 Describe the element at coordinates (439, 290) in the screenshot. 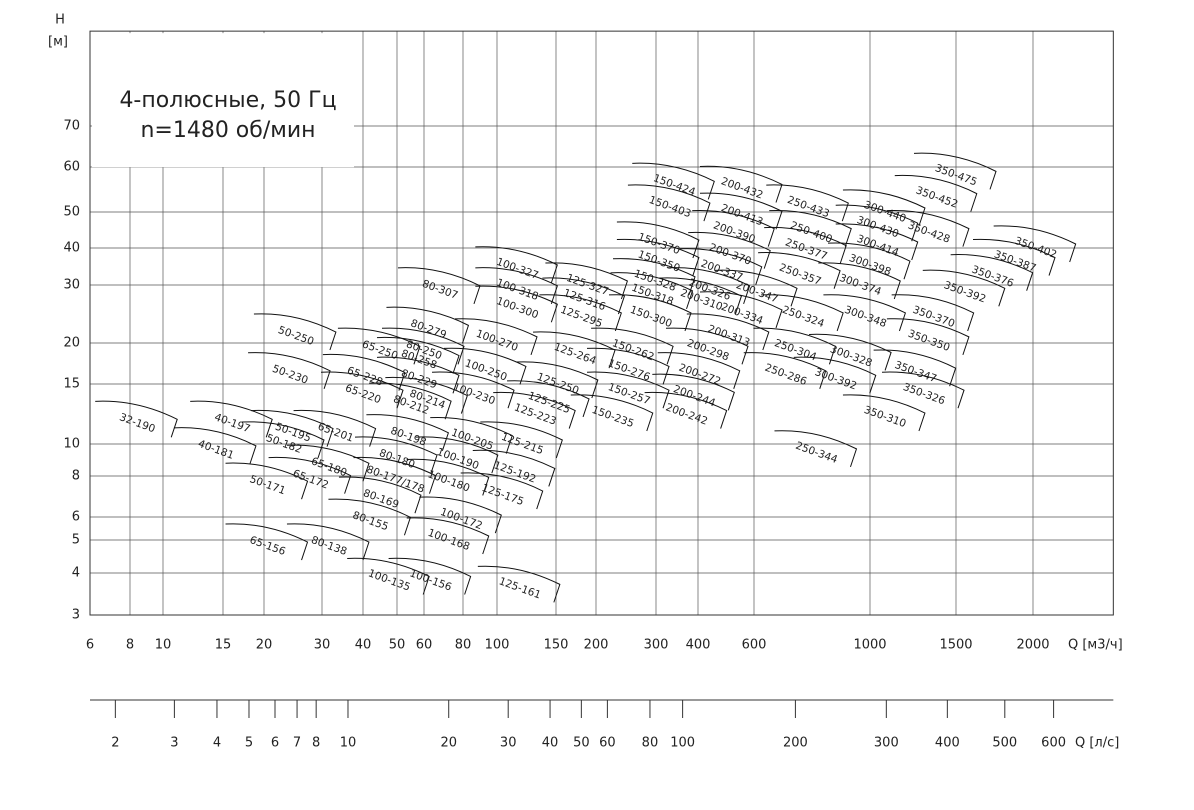

I see `pump-label: 80-307` at that location.